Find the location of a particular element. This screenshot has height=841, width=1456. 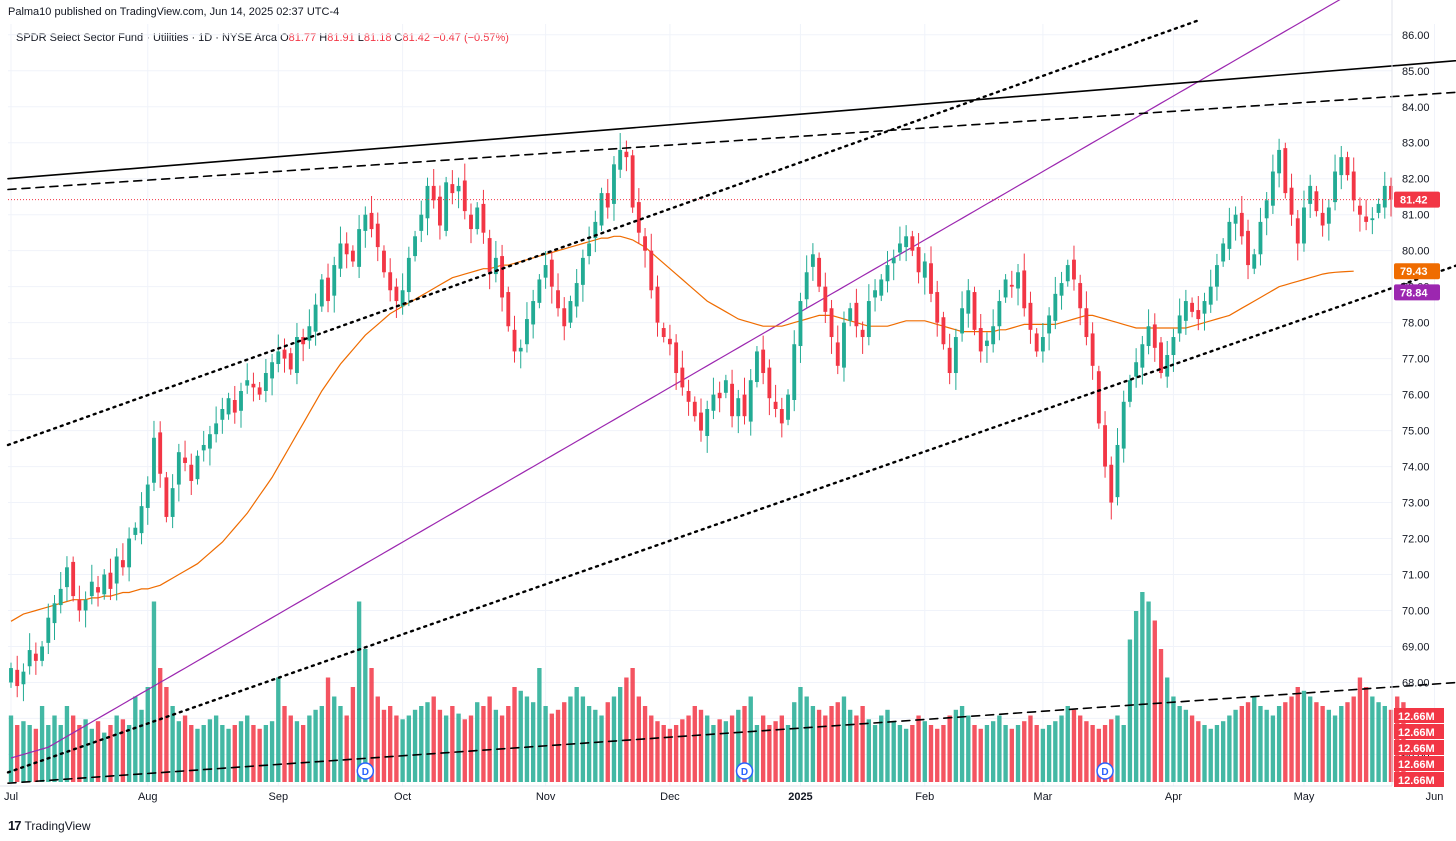

x-tick-label: Aug is located at coordinates (148, 797).